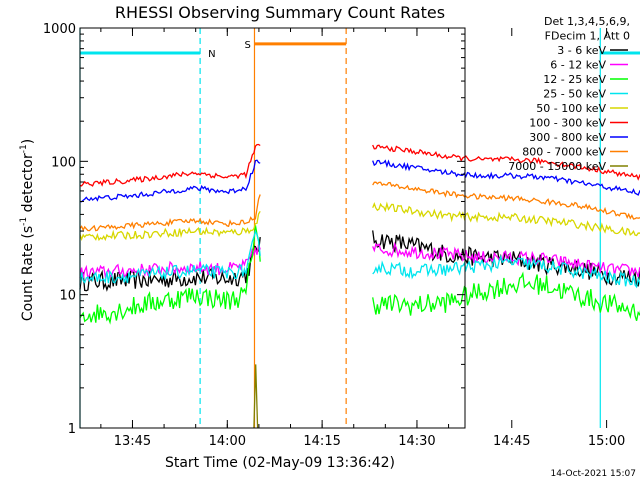 This screenshot has height=480, width=640. What do you see at coordinates (567, 123) in the screenshot?
I see `legend-entry-label: 100 - 300 keV` at bounding box center [567, 123].